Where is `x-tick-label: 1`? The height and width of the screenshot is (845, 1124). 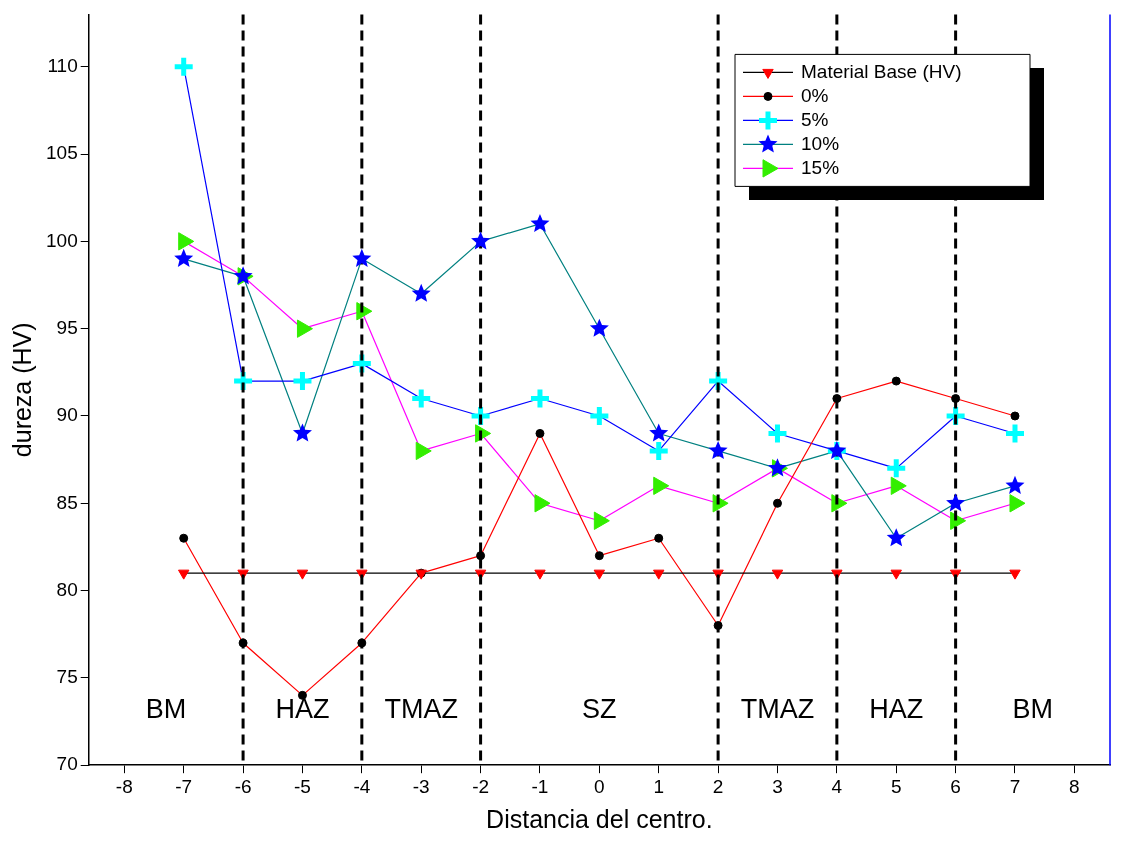
x-tick-label: 1 is located at coordinates (659, 786).